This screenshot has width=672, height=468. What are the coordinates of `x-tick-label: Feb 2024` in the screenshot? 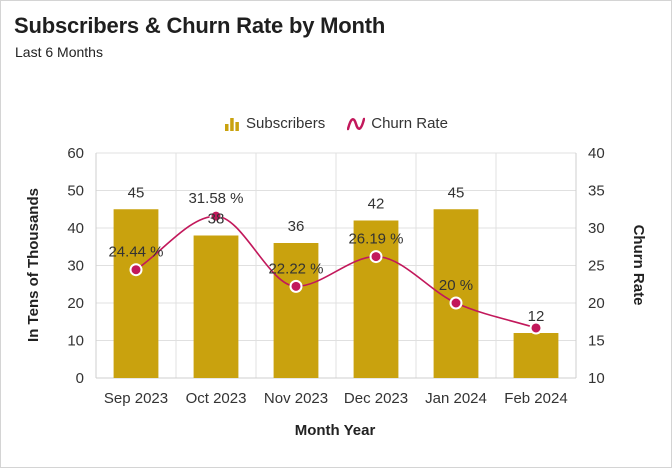 It's located at (535, 398).